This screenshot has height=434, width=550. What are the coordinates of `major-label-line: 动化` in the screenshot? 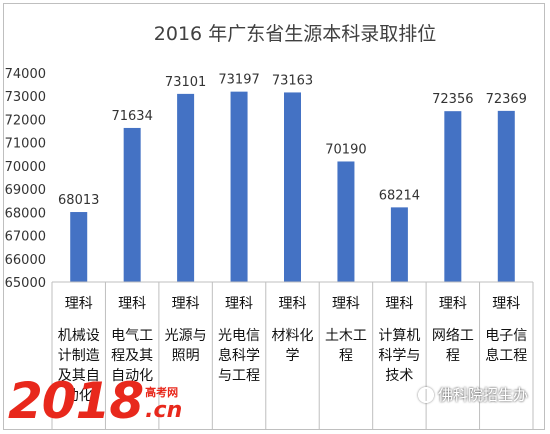 It's located at (79, 396).